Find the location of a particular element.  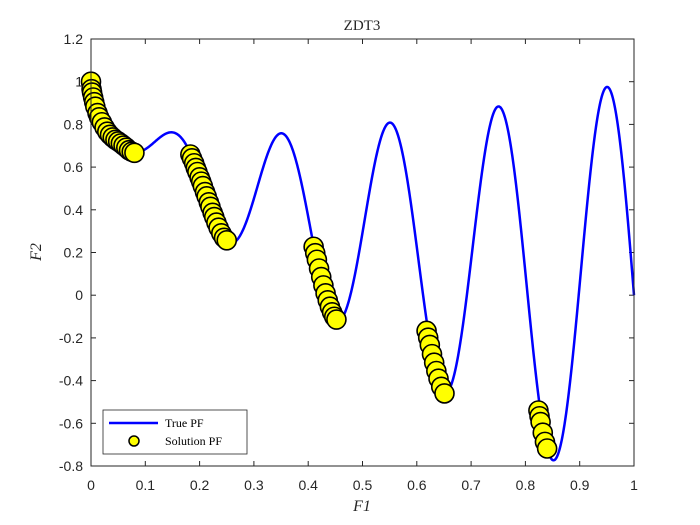

y-tick-label: -0.2 is located at coordinates (71, 338).